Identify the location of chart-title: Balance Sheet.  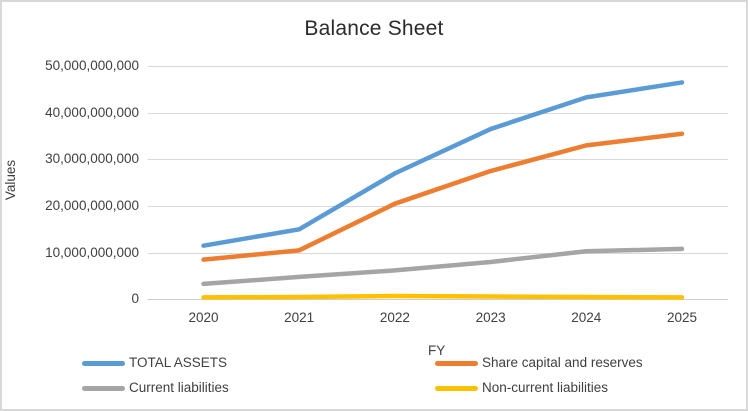
(374, 28).